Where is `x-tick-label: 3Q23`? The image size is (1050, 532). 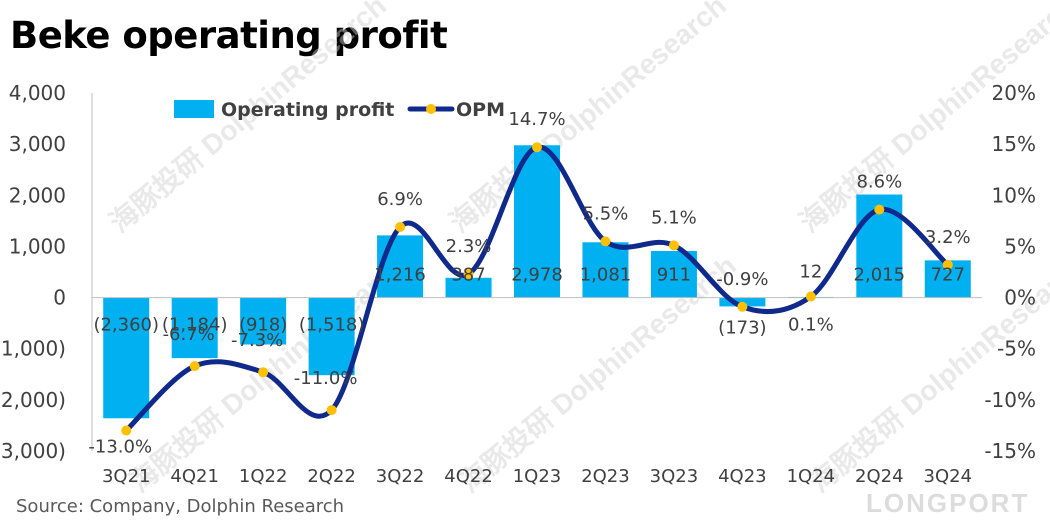 x-tick-label: 3Q23 is located at coordinates (674, 476).